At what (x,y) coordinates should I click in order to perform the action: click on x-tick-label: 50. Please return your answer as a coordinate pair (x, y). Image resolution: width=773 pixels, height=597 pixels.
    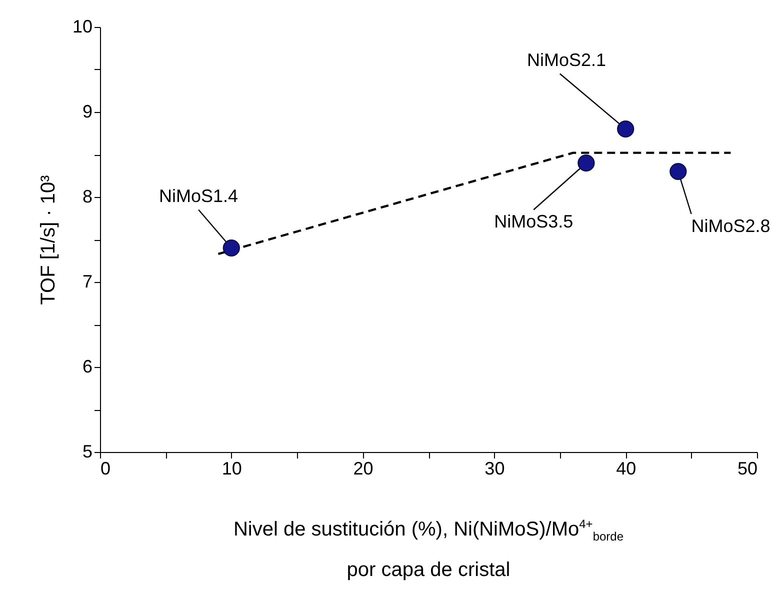
    Looking at the image, I should click on (747, 468).